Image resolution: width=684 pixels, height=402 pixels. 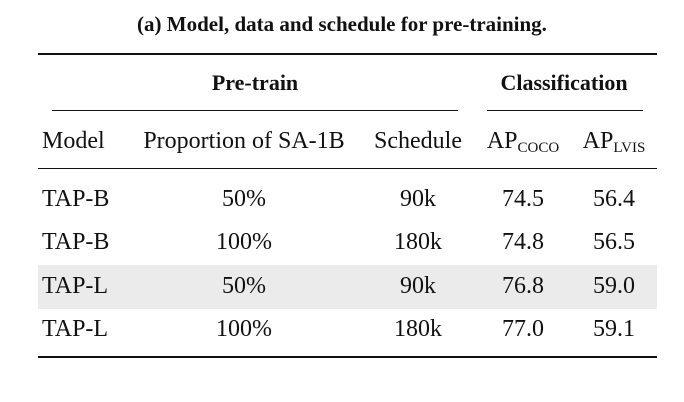 What do you see at coordinates (538, 148) in the screenshot?
I see `header-ap-coco-sub: COCO` at bounding box center [538, 148].